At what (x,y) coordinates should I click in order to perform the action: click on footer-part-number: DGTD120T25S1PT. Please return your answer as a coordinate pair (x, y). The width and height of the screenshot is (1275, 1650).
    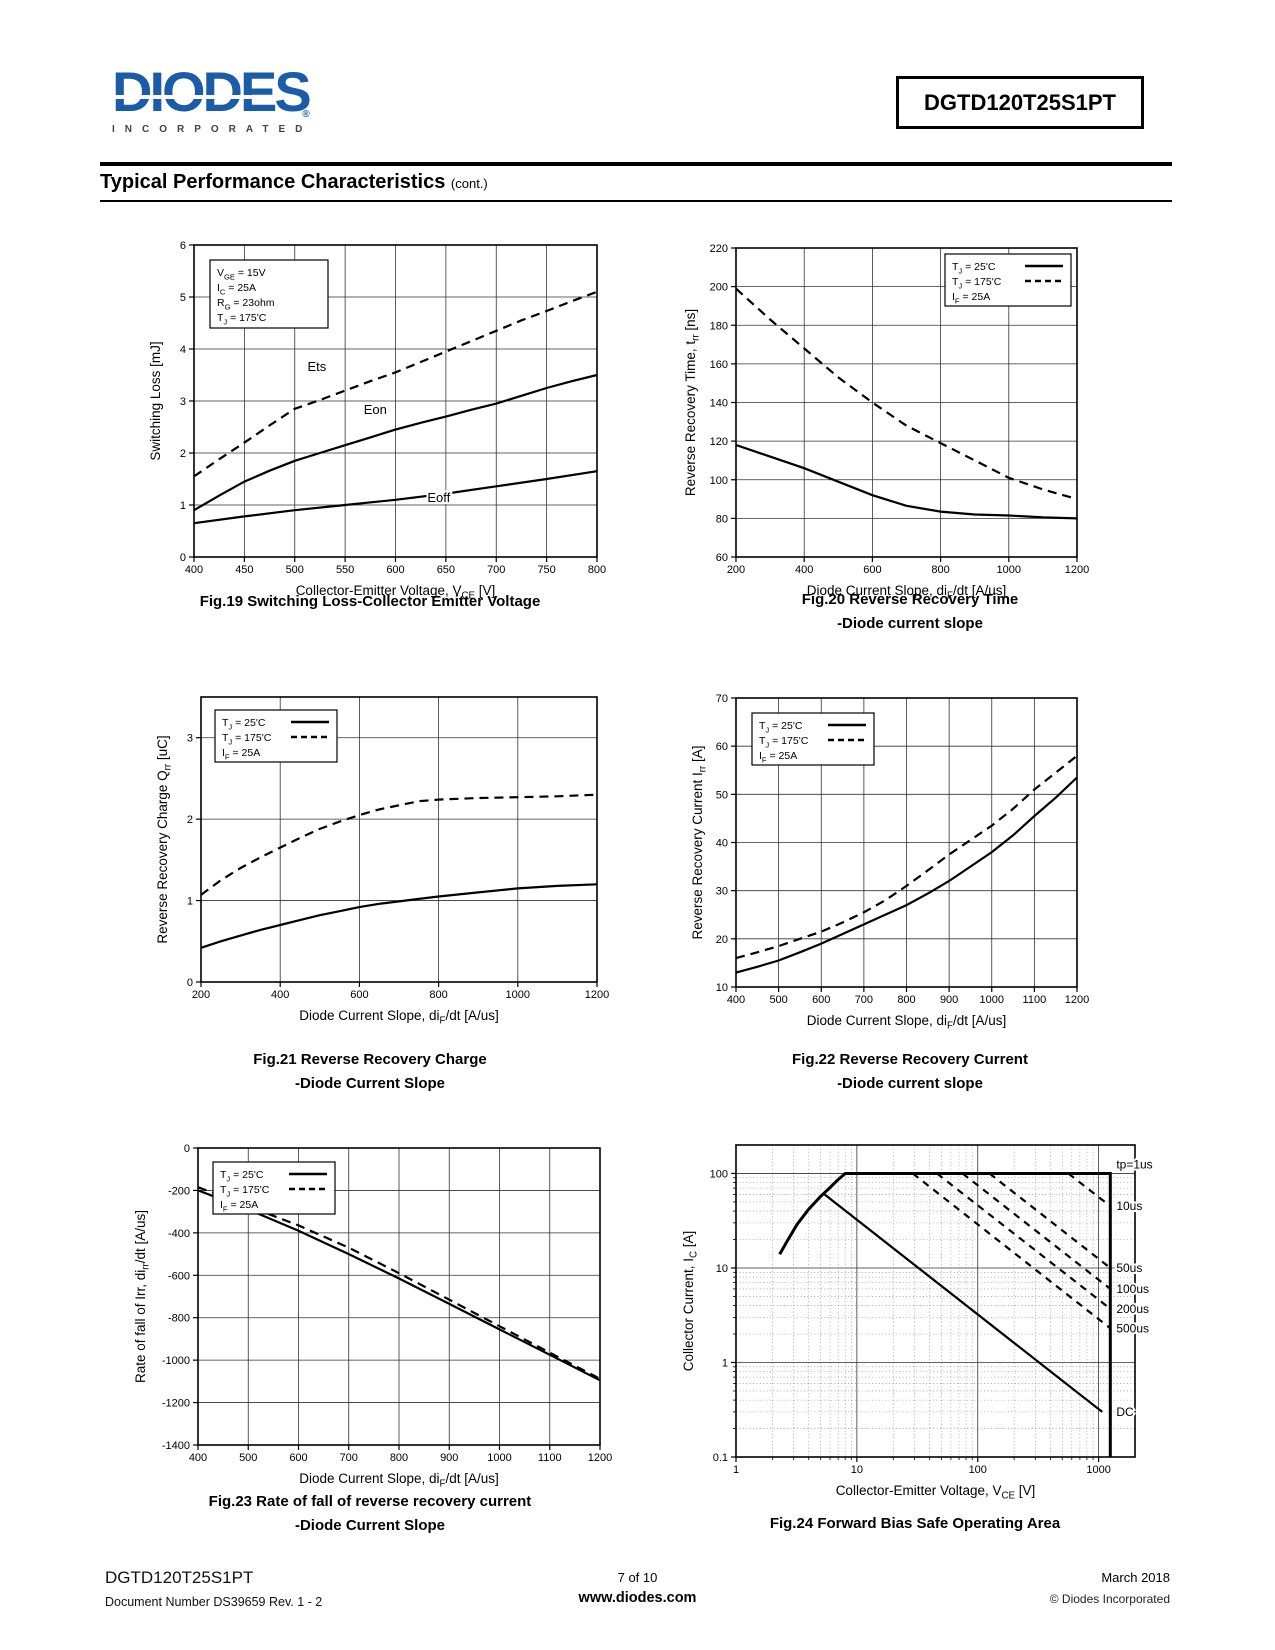
    Looking at the image, I should click on (179, 1577).